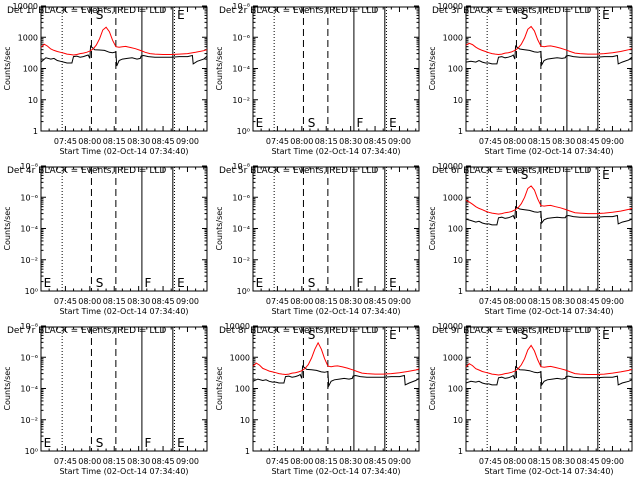  Describe the element at coordinates (29, 326) in the screenshot. I see `y-tick-label: 10⁻⁸` at that location.